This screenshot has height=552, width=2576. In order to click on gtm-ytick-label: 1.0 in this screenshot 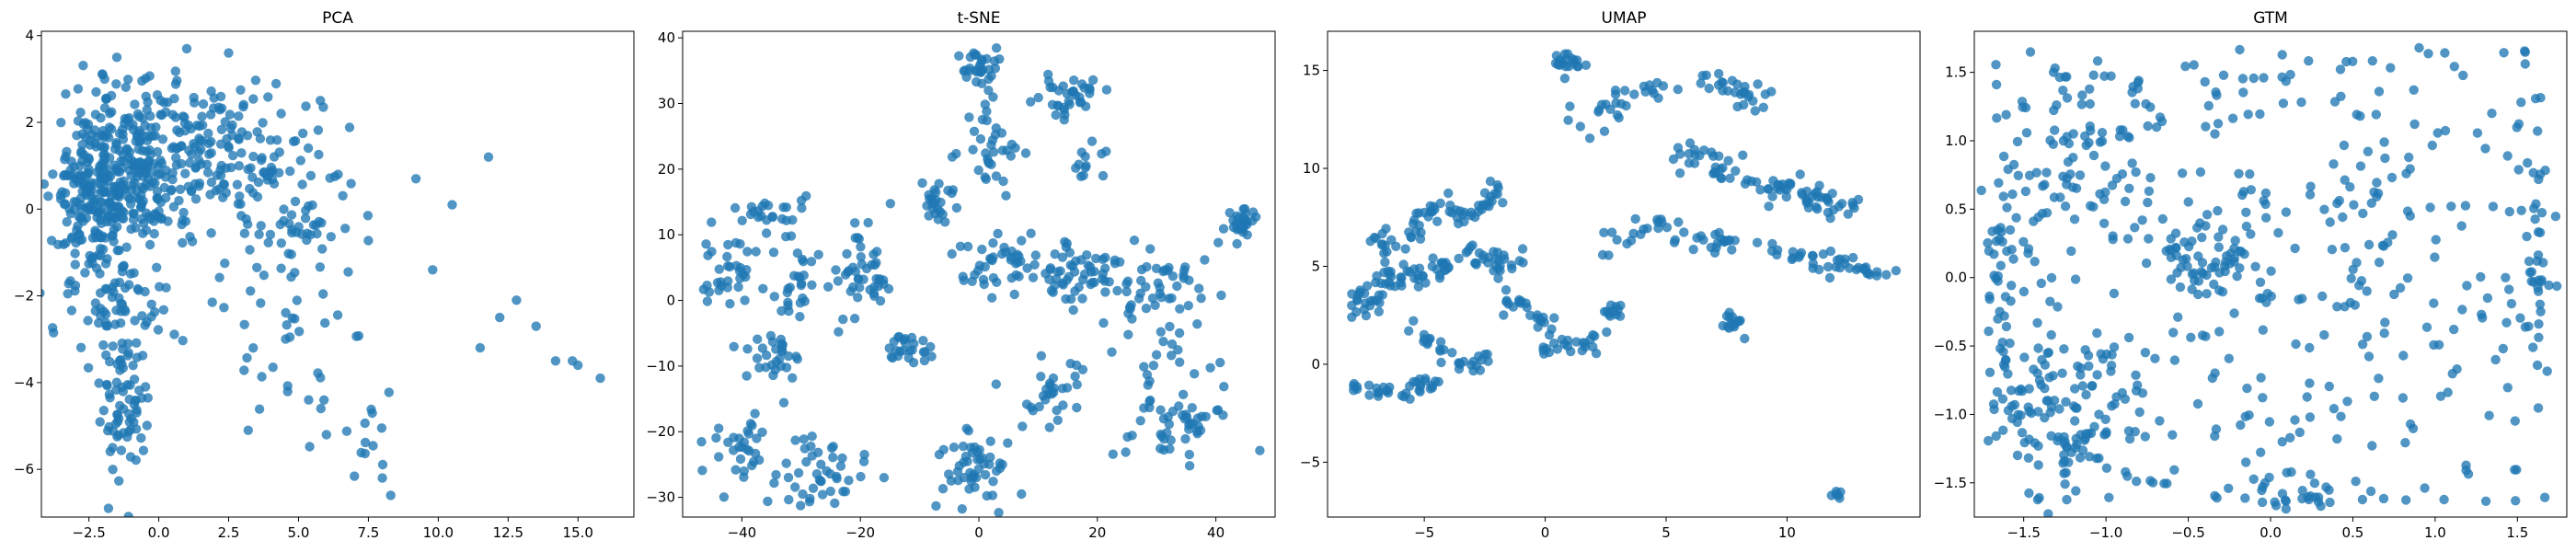, I will do `click(1956, 140)`.